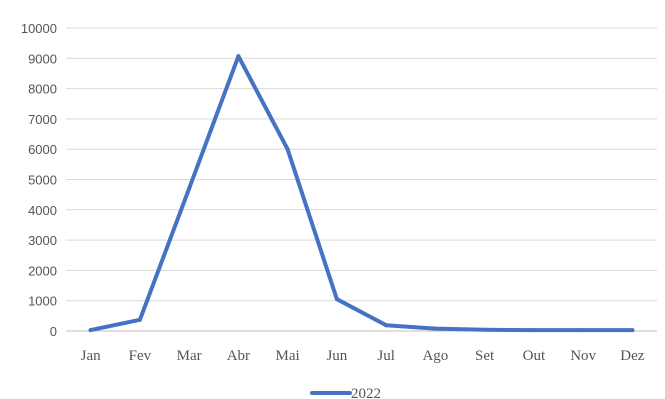 The height and width of the screenshot is (399, 665). I want to click on y-tick-label: 5000, so click(42, 180).